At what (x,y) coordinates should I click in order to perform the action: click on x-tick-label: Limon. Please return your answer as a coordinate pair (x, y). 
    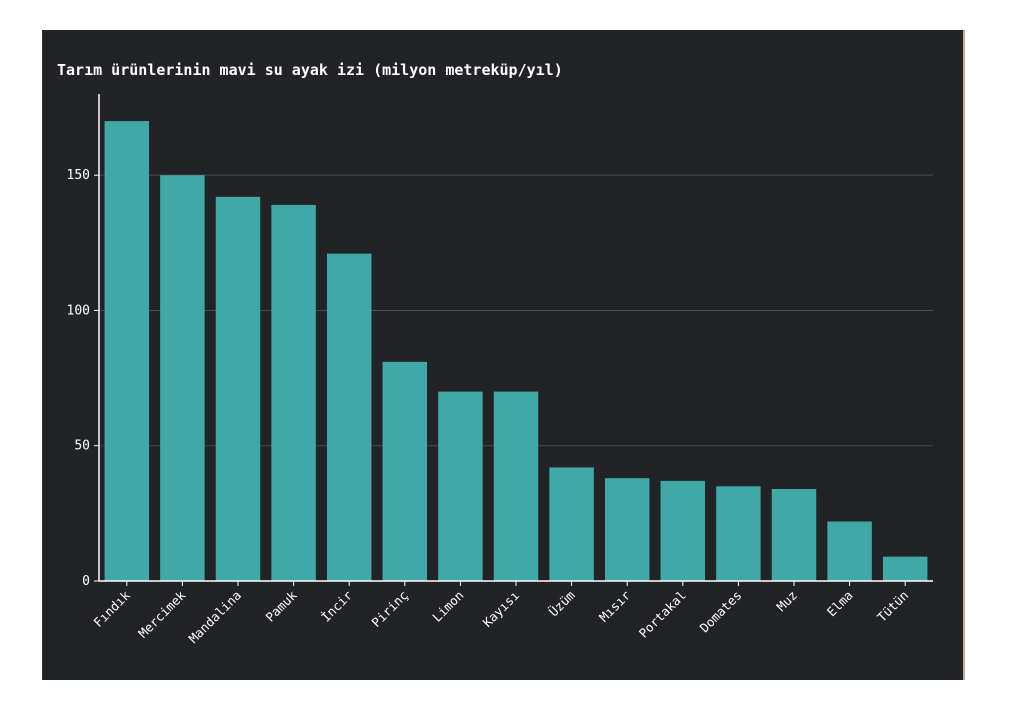
    Looking at the image, I should click on (447, 606).